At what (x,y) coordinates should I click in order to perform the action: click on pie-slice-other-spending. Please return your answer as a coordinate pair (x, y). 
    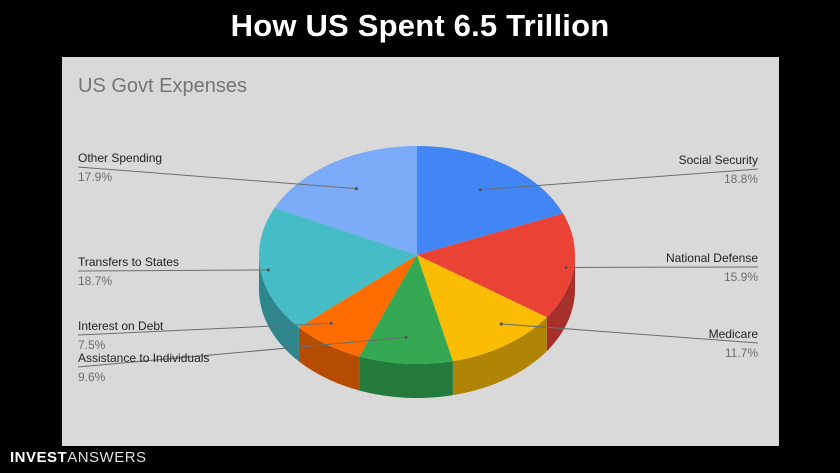
    Looking at the image, I should click on (345, 200).